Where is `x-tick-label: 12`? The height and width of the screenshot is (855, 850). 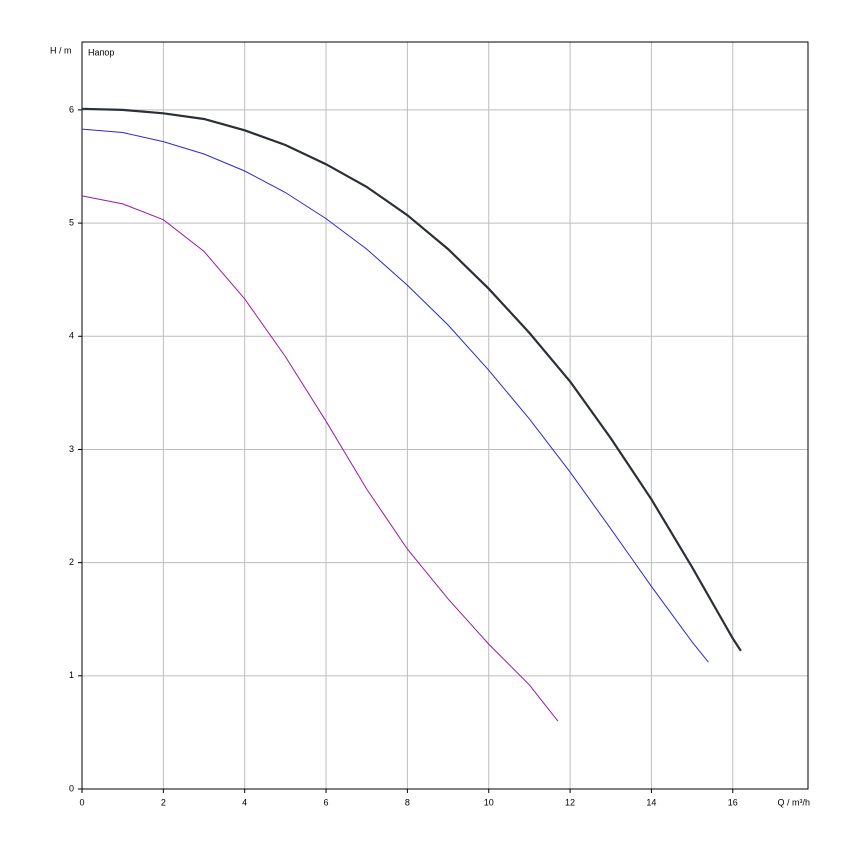
x-tick-label: 12 is located at coordinates (570, 802).